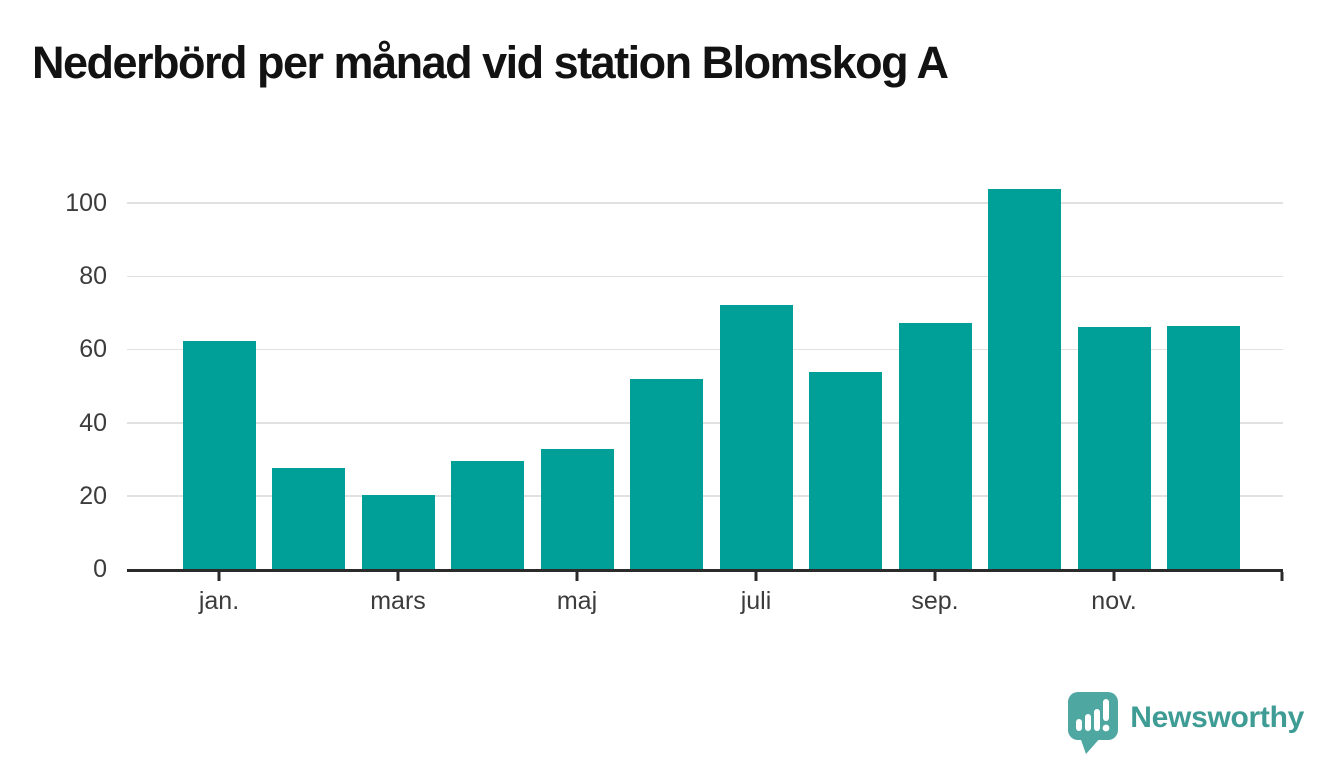 This screenshot has height=771, width=1340. What do you see at coordinates (1281, 576) in the screenshot?
I see `x-tick-axis-end` at bounding box center [1281, 576].